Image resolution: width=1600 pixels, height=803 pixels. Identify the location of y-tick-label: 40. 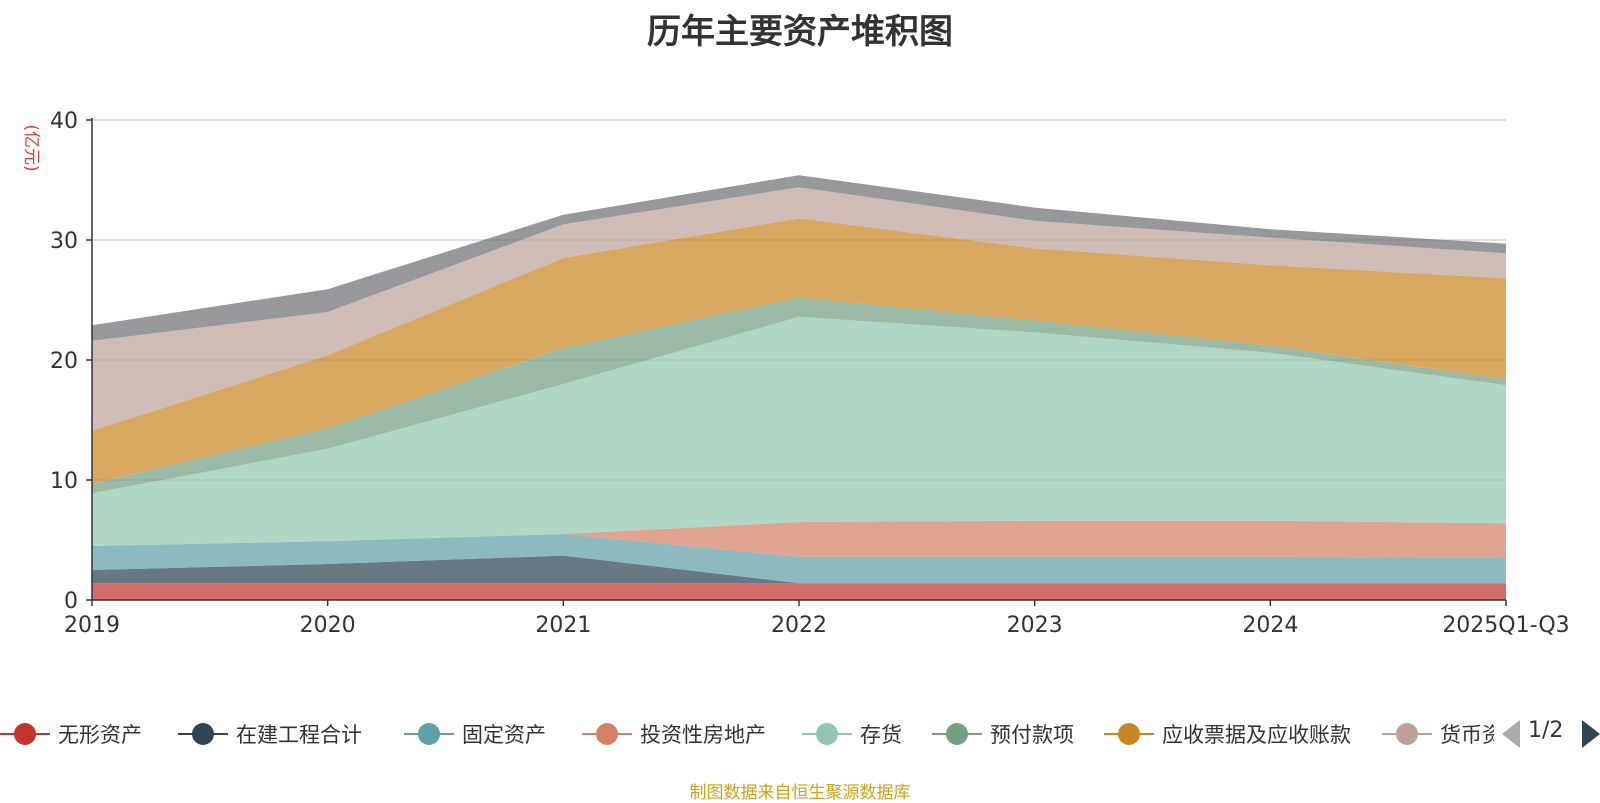
(64, 121).